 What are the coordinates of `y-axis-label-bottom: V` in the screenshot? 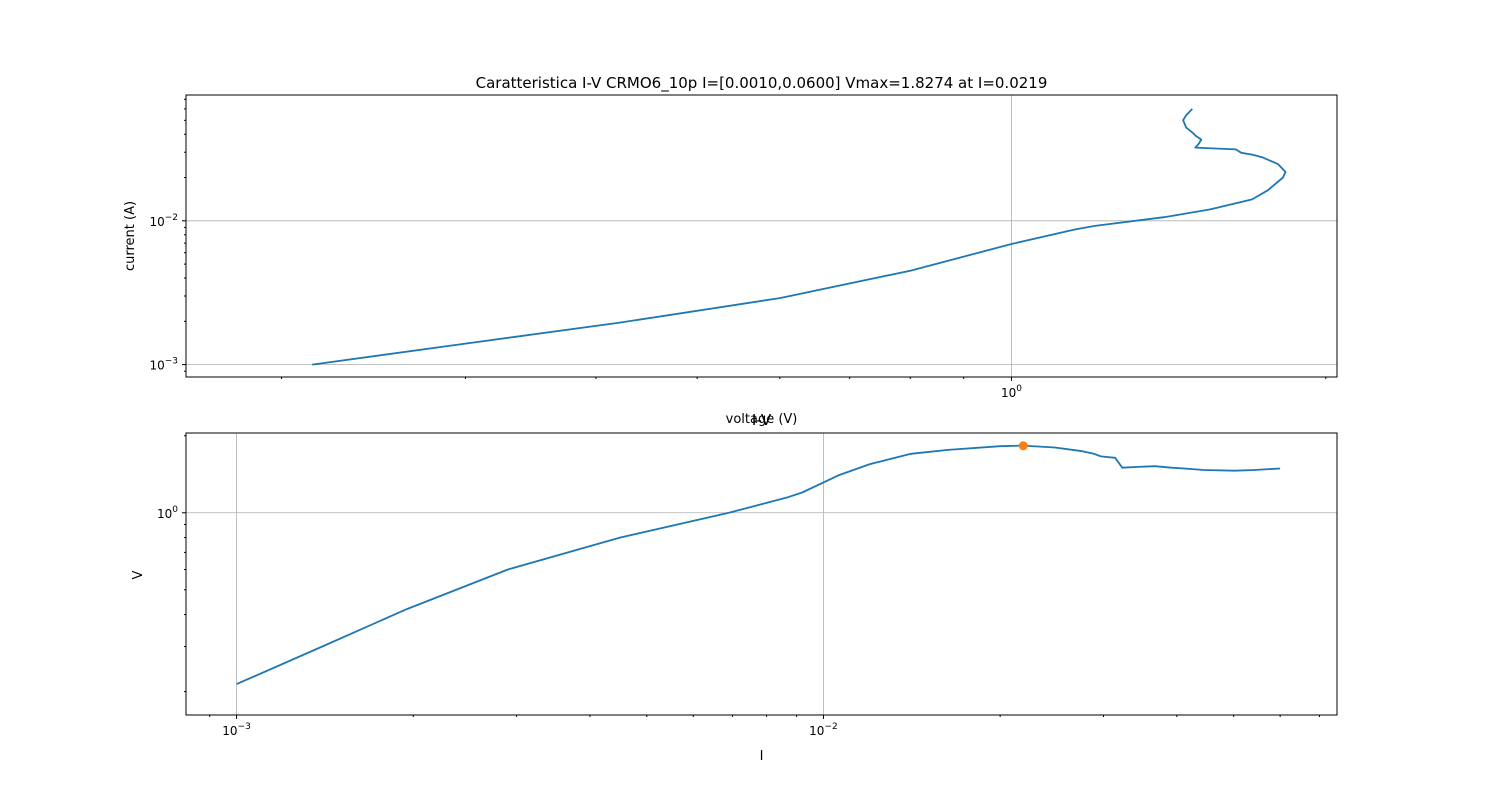 It's located at (138, 574).